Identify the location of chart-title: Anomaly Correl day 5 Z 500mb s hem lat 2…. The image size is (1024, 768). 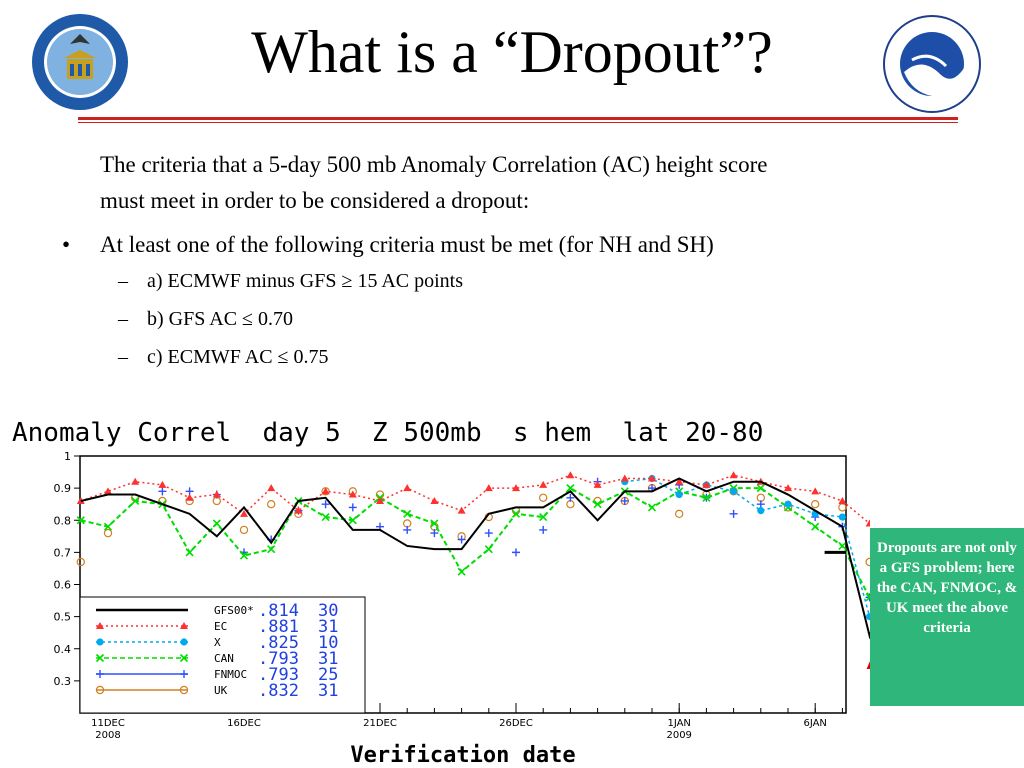
(387, 433).